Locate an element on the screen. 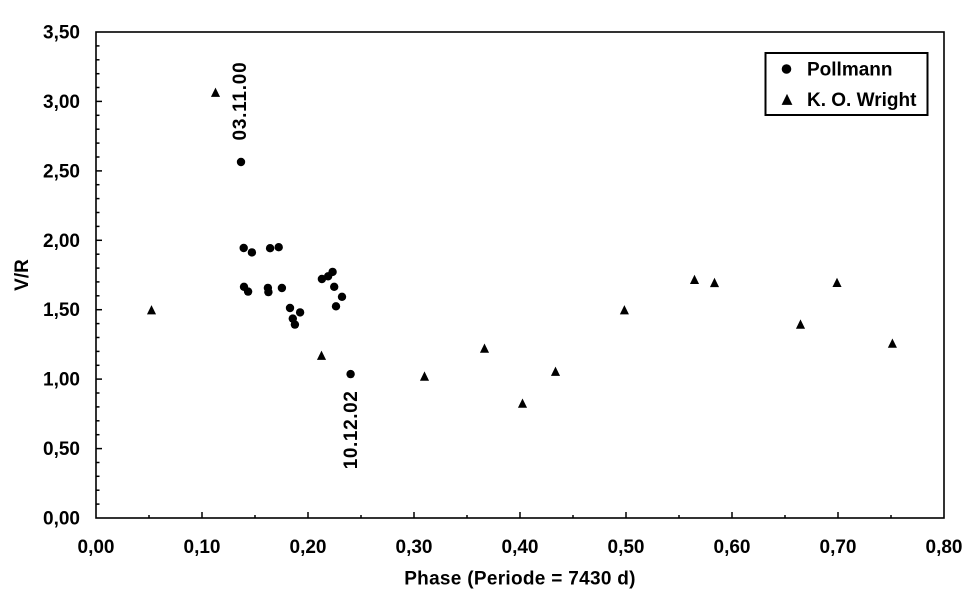 The width and height of the screenshot is (970, 604). svg-text: 0,20 is located at coordinates (308, 547).